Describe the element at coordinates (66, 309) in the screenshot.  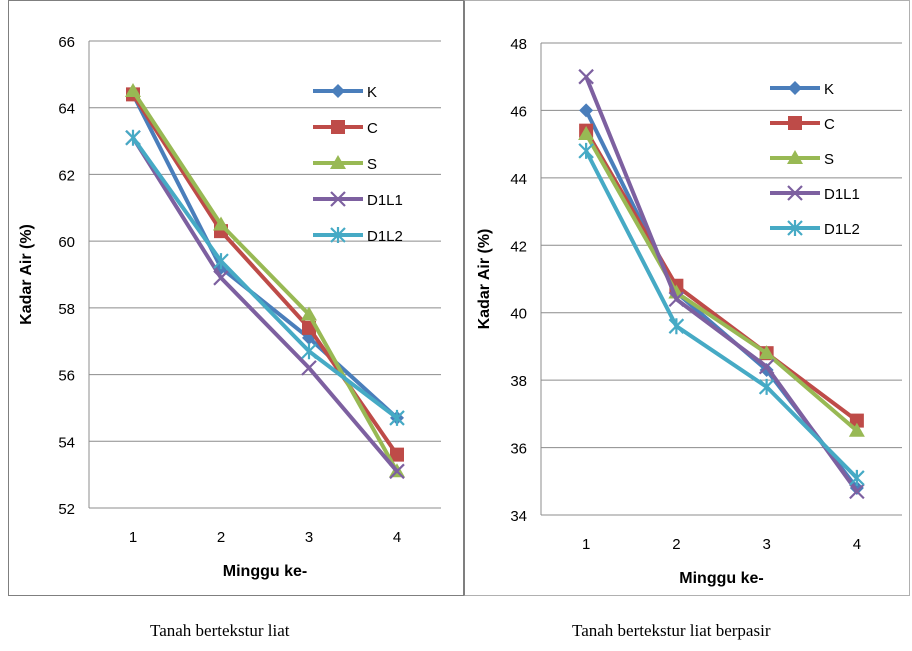
I see `left-y-tick-label: 58` at that location.